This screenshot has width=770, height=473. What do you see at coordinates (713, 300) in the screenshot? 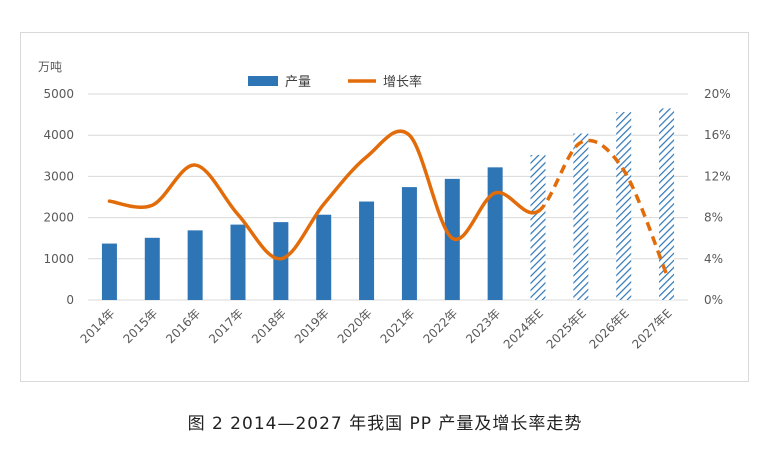
I see `y-right-tick-label: 0%` at bounding box center [713, 300].